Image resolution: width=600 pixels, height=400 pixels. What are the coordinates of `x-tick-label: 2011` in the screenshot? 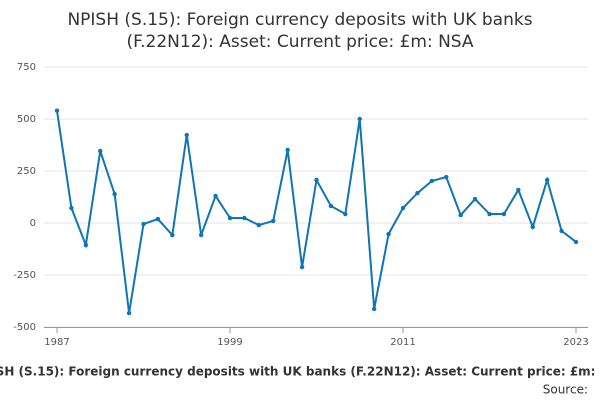 It's located at (402, 342).